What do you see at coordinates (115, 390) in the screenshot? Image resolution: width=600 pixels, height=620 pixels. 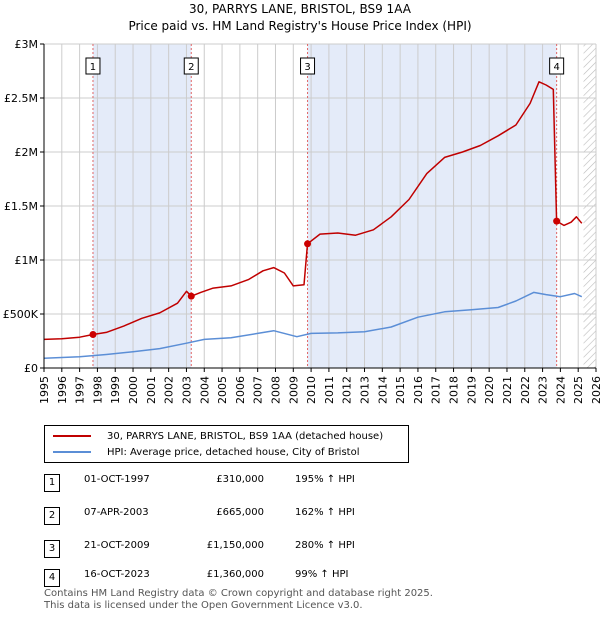 I see `x-tick-label: 1999` at bounding box center [115, 390].